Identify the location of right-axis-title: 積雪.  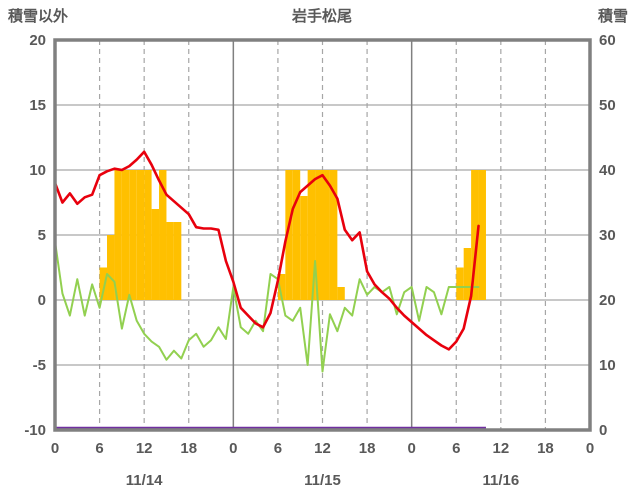
(612, 16).